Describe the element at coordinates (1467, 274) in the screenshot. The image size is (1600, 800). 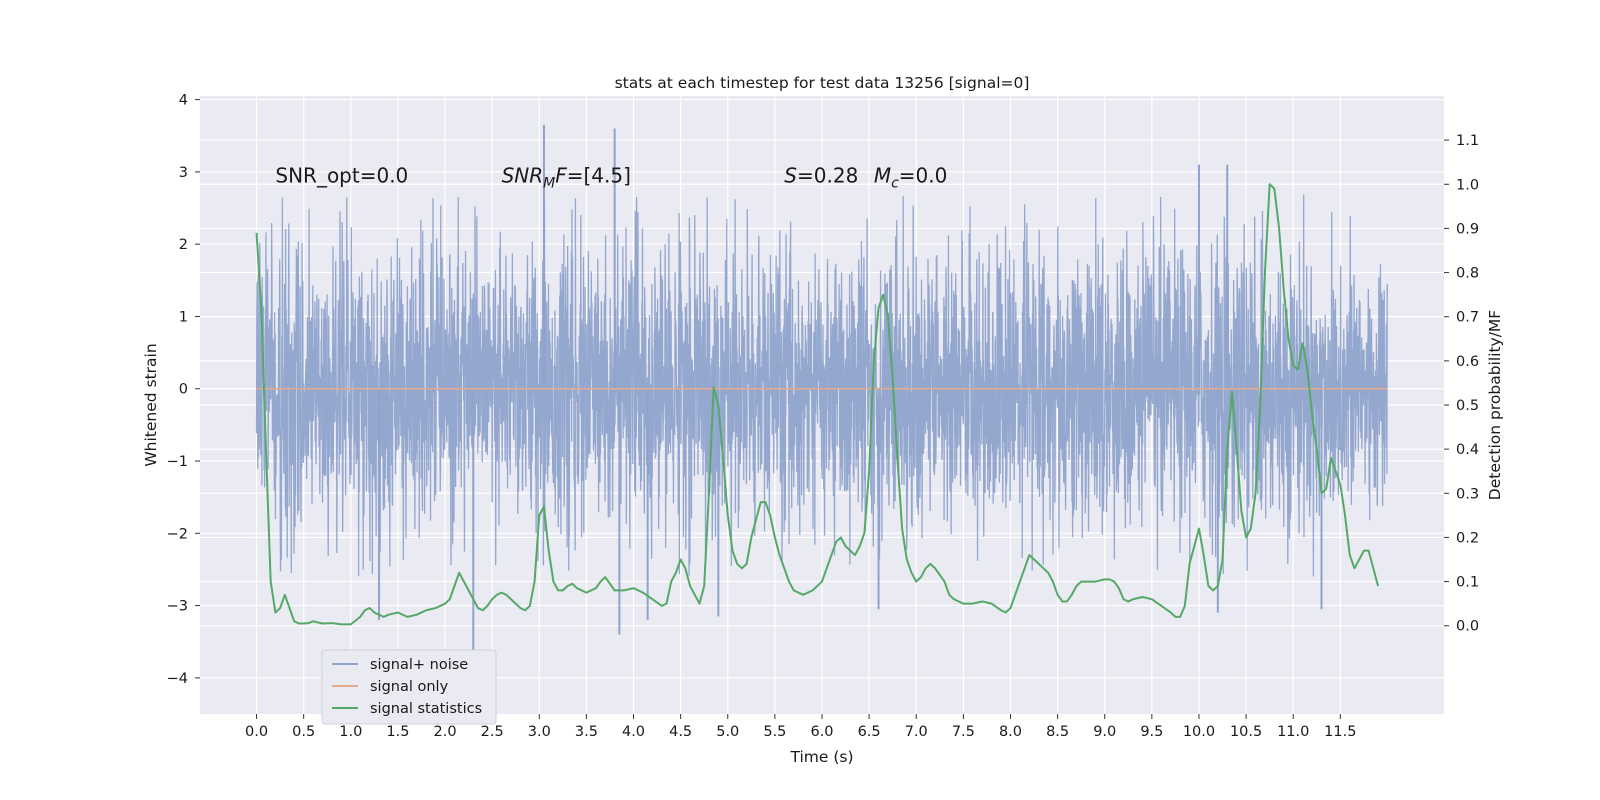
I see `y2-tick-label: 0.8` at that location.